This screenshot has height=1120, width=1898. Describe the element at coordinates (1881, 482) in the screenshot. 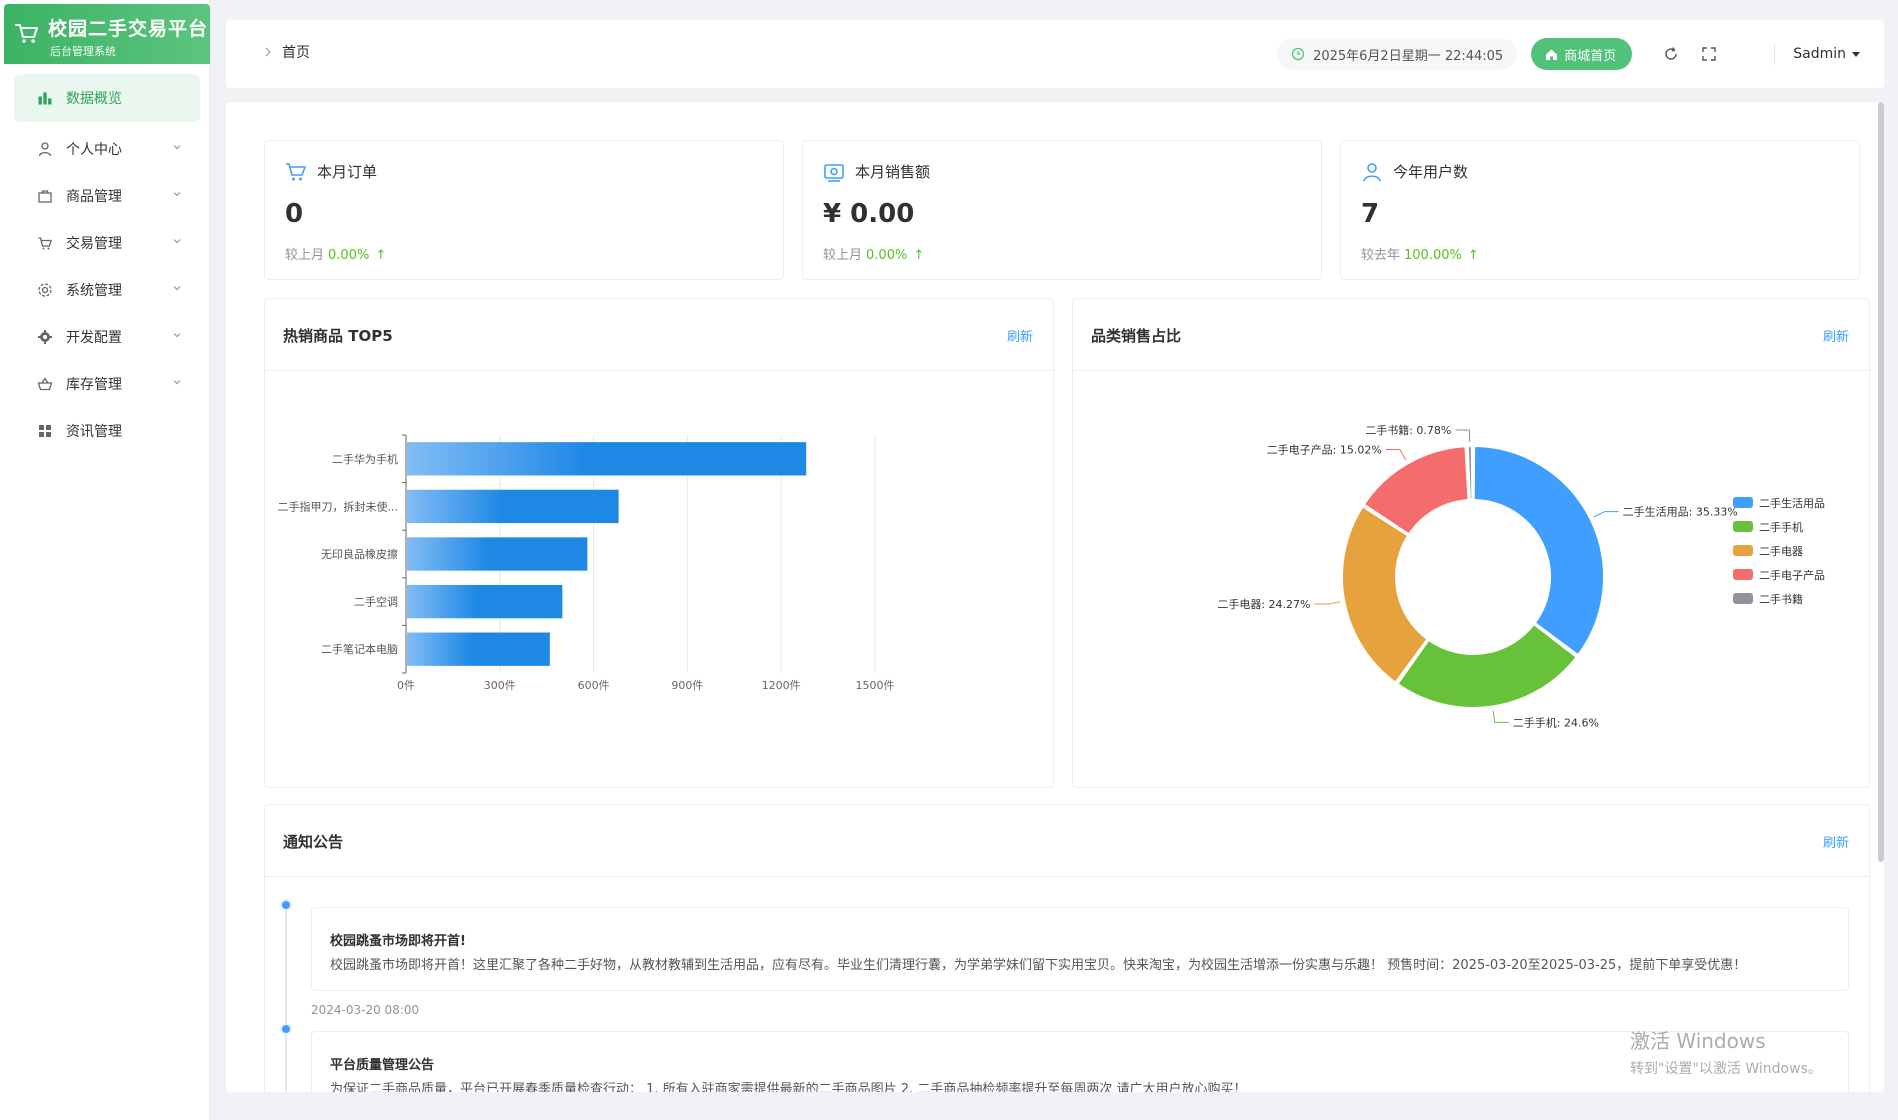

I see `scrollbar` at that location.